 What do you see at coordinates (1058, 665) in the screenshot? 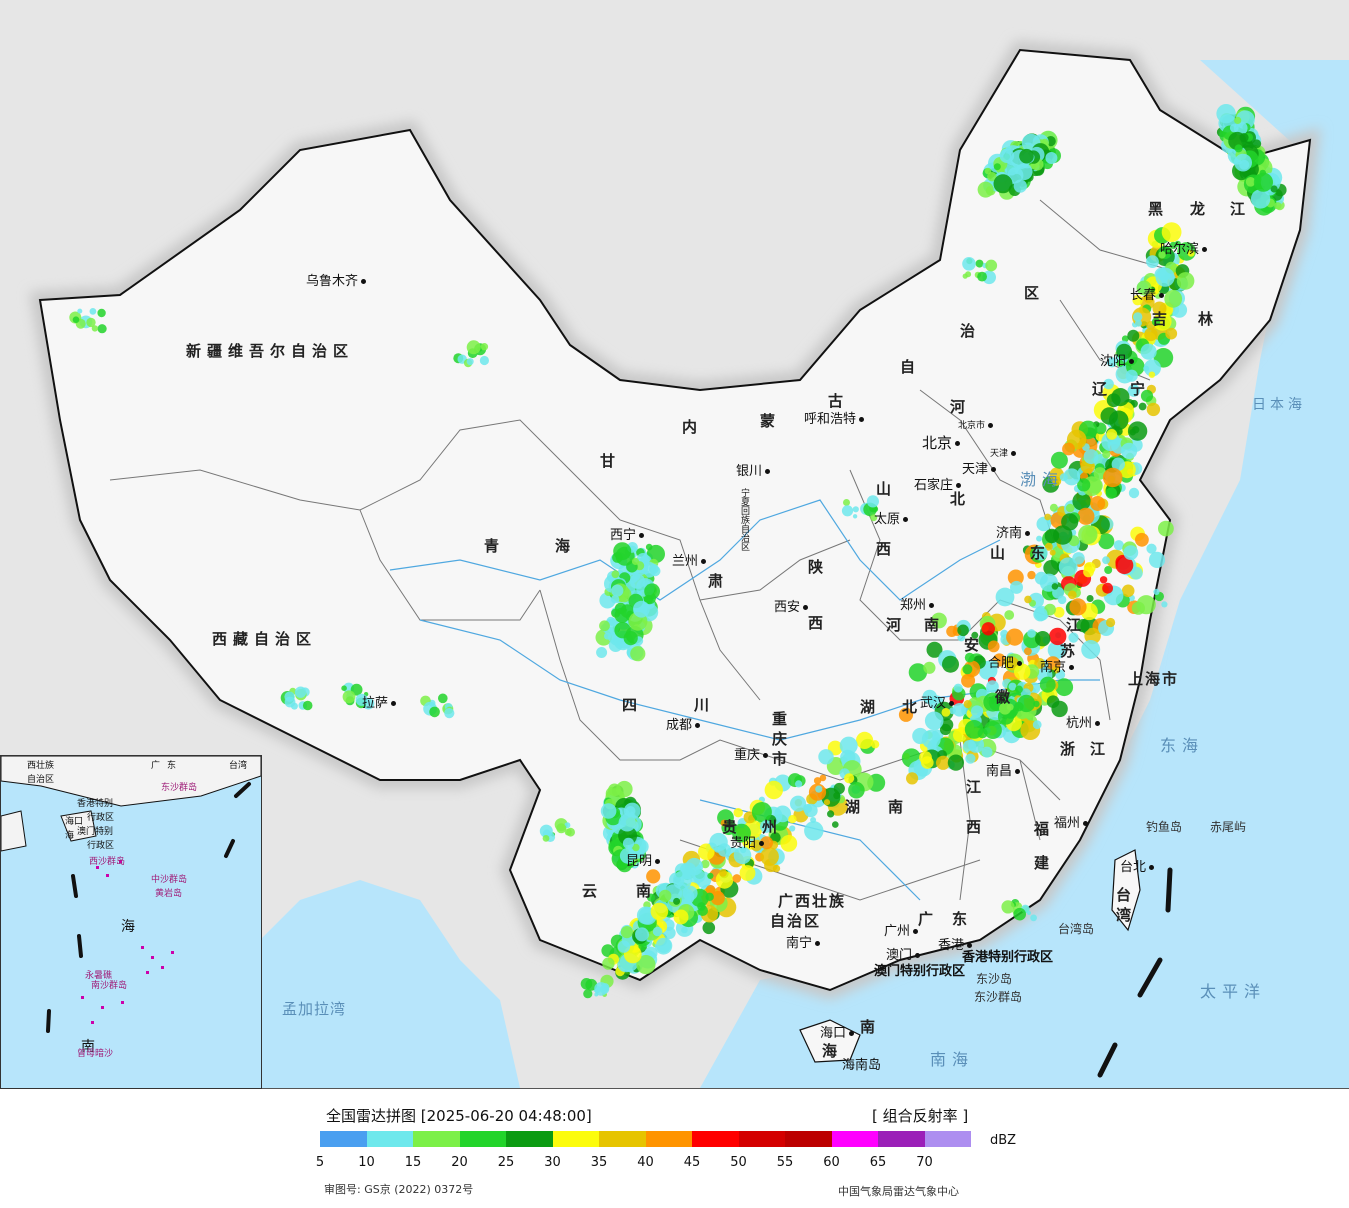
I see `city-label: 南京` at bounding box center [1058, 665].